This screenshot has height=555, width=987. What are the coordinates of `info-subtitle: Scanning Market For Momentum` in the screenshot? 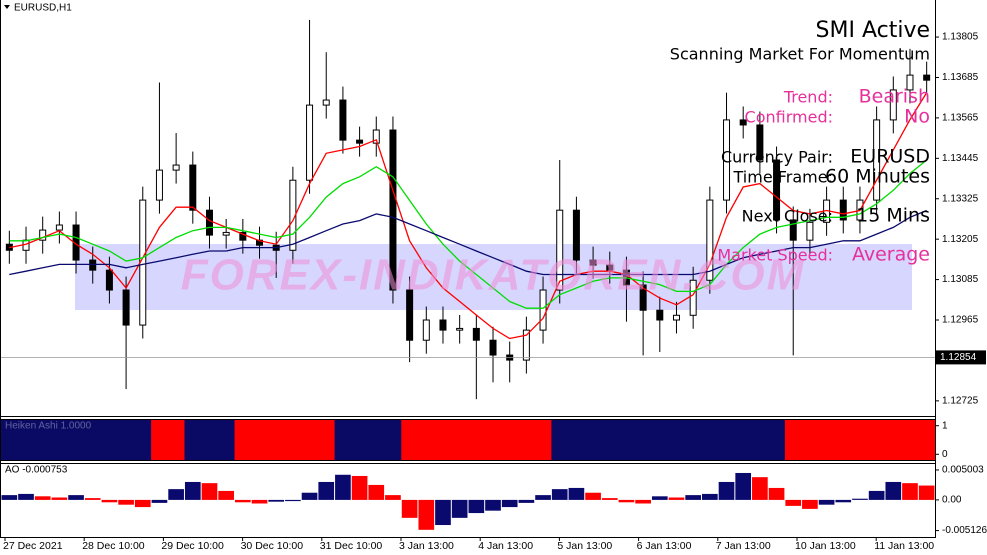 It's located at (800, 54).